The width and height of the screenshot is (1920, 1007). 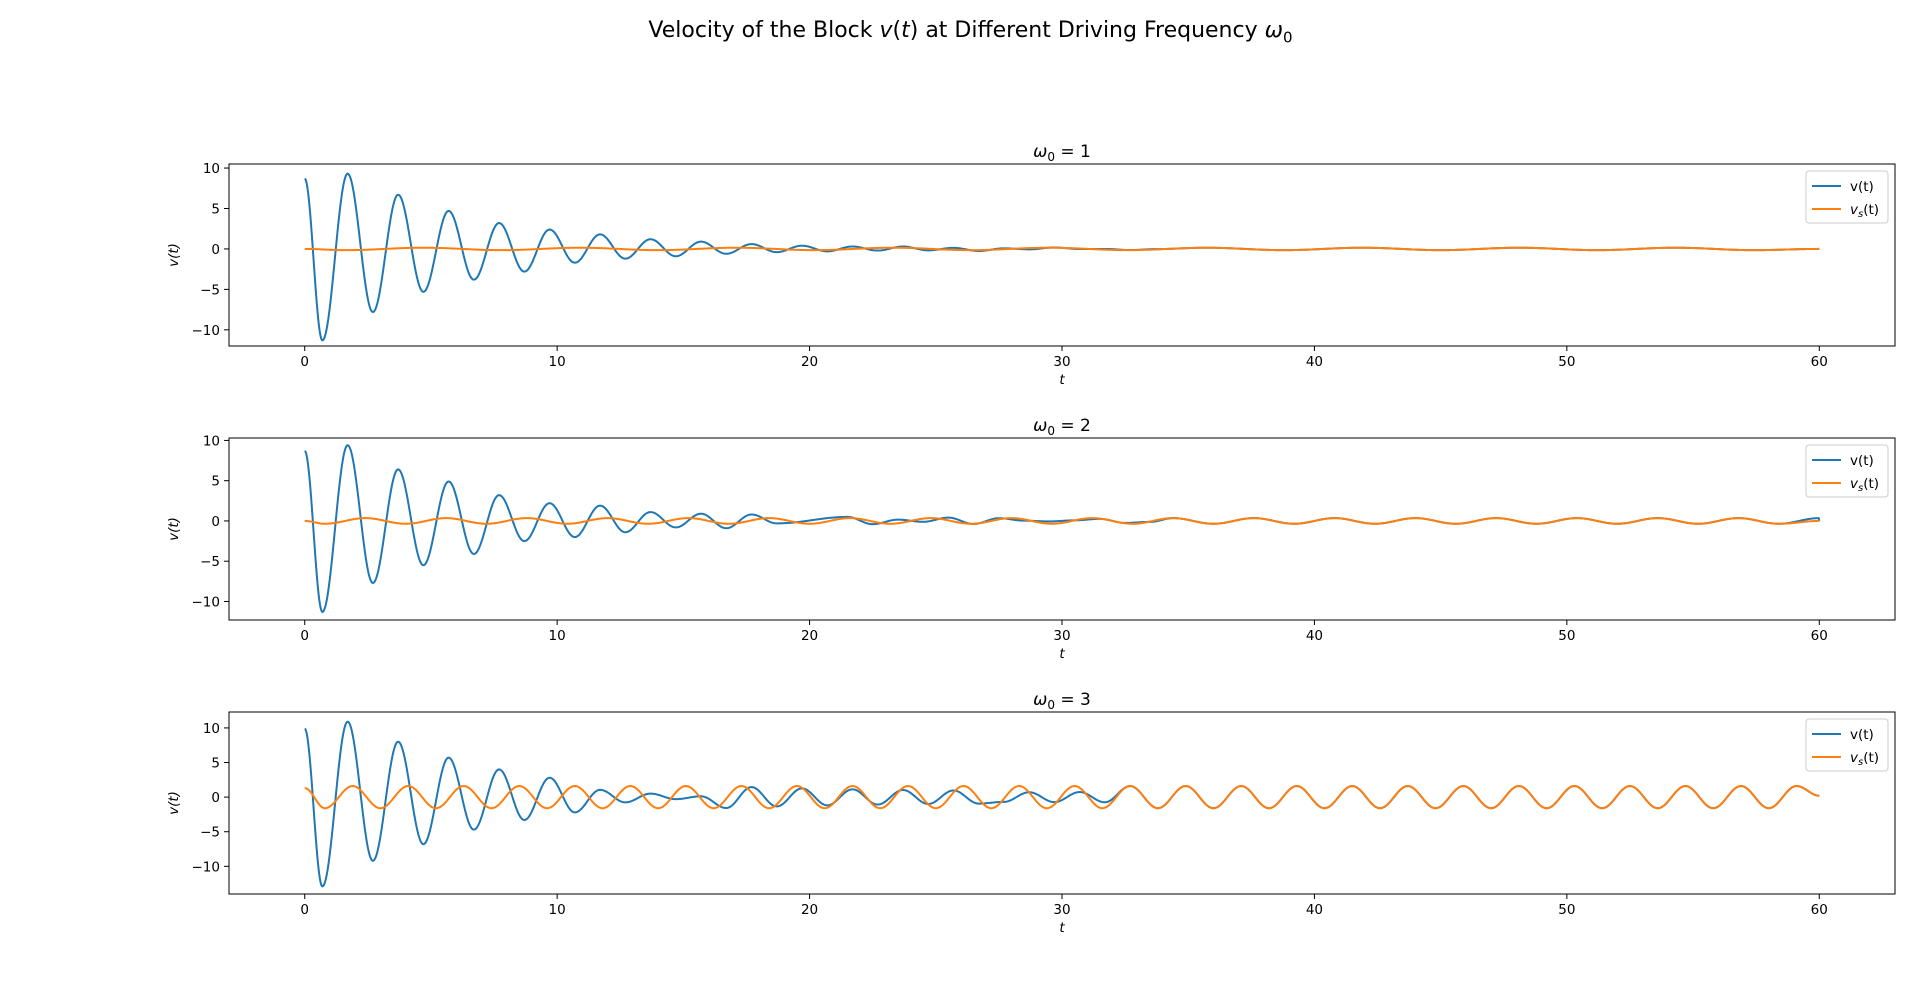 What do you see at coordinates (764, 30) in the screenshot?
I see `title-text-prefix: Velocity of the Block` at bounding box center [764, 30].